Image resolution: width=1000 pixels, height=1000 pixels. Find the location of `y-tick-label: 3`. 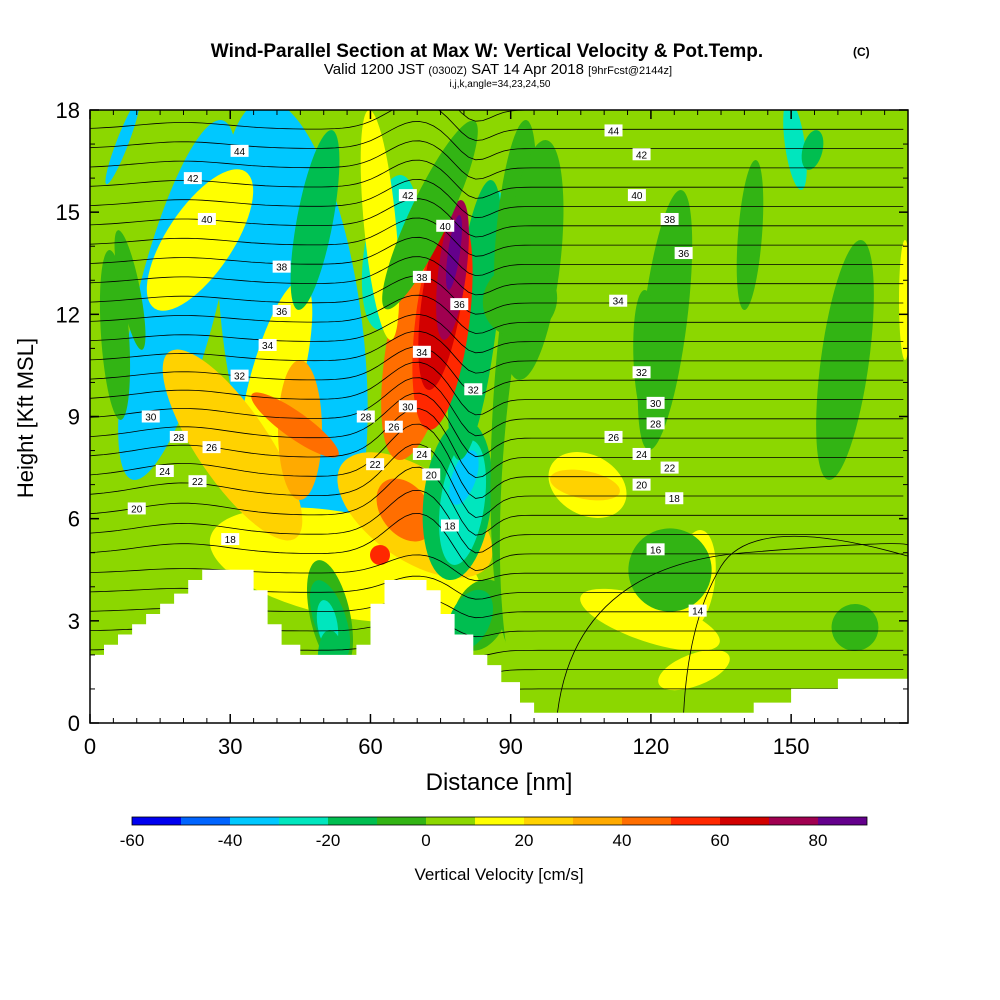

y-tick-label: 3 is located at coordinates (74, 621).